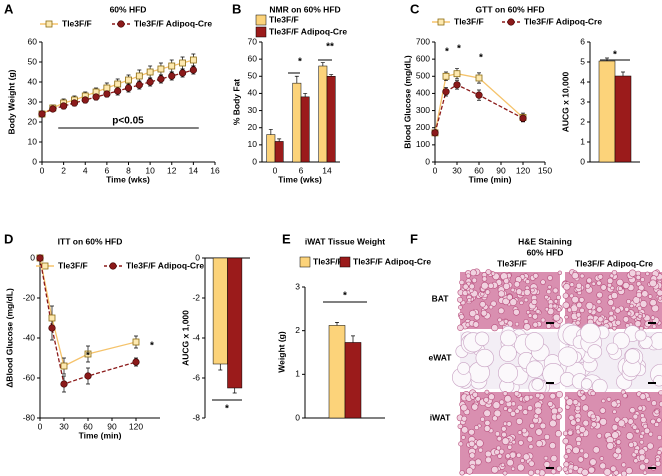 The height and width of the screenshot is (476, 662). Describe the element at coordinates (545, 170) in the screenshot. I see `x-tick-label: 150` at that location.